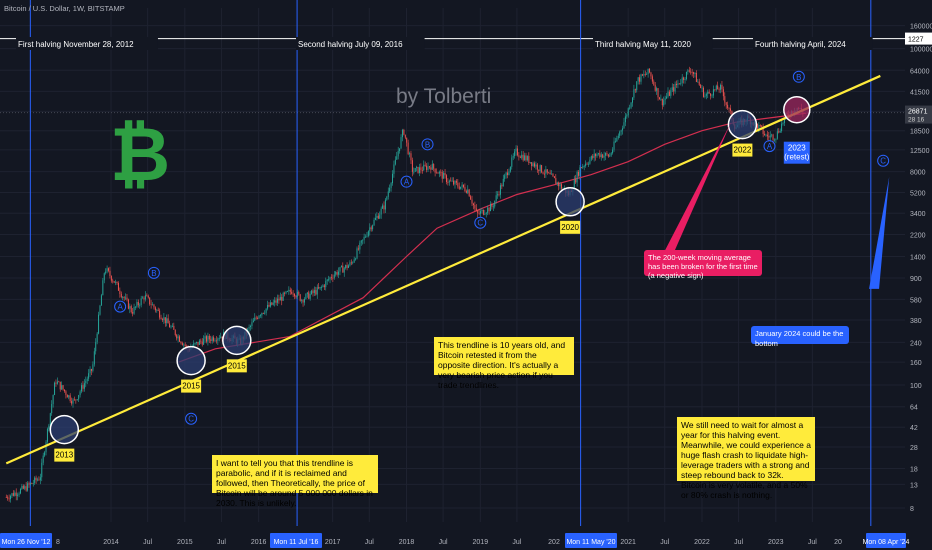 Image resolution: width=932 pixels, height=550 pixels. What do you see at coordinates (916, 321) in the screenshot?
I see `y-tick-label: 380` at bounding box center [916, 321].